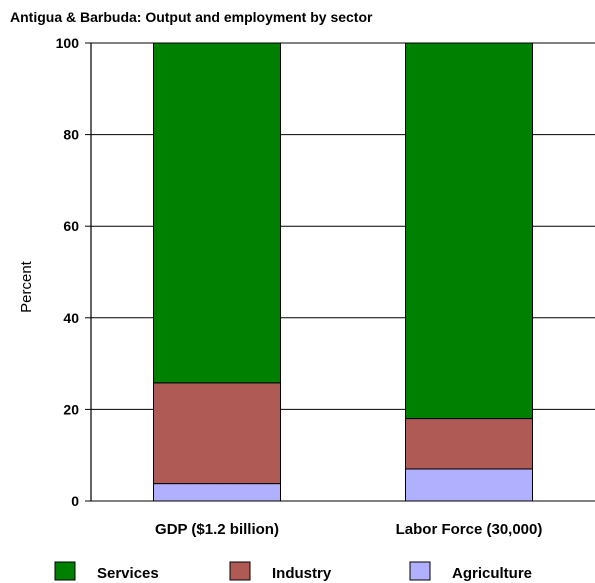  Describe the element at coordinates (68, 43) in the screenshot. I see `y-tick-label: 100` at that location.